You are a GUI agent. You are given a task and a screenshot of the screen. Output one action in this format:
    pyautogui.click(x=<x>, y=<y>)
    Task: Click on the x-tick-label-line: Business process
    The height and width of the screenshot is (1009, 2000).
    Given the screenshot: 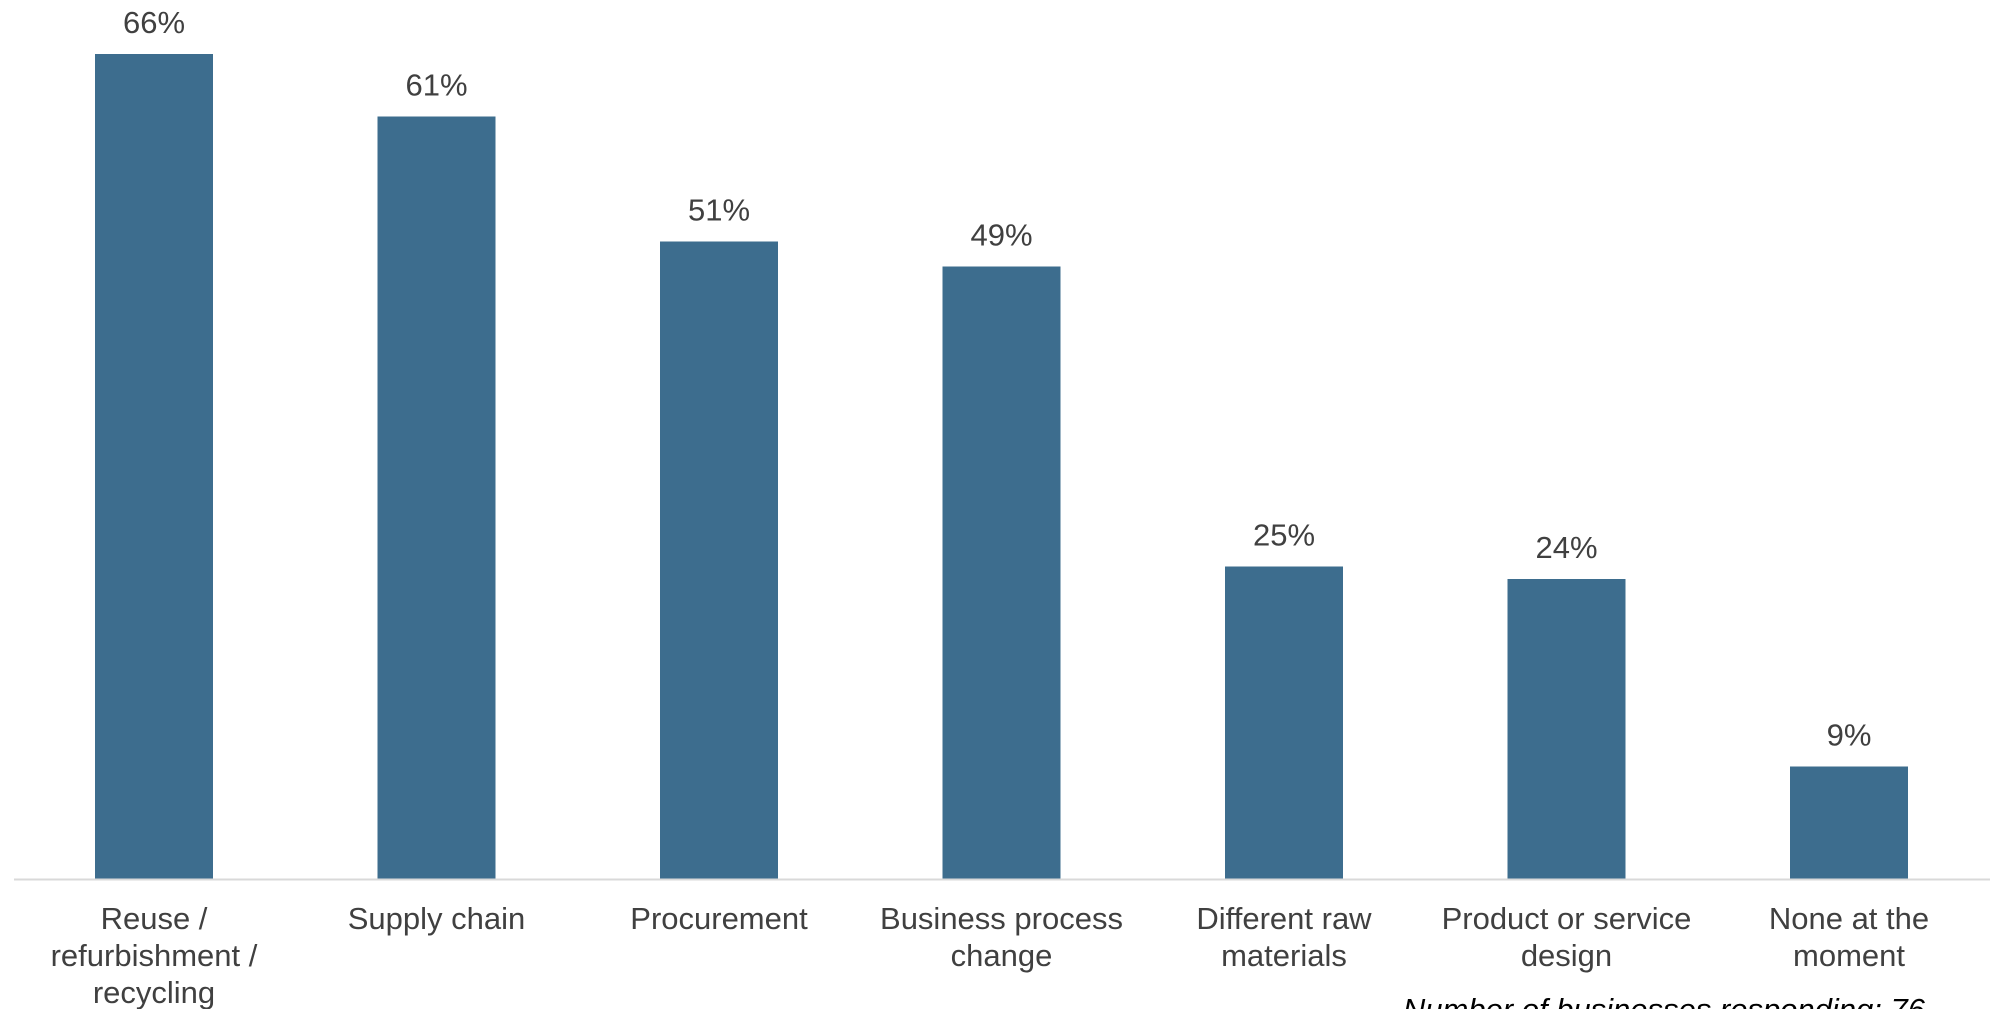 What is the action you would take?
    pyautogui.click(x=1001, y=918)
    